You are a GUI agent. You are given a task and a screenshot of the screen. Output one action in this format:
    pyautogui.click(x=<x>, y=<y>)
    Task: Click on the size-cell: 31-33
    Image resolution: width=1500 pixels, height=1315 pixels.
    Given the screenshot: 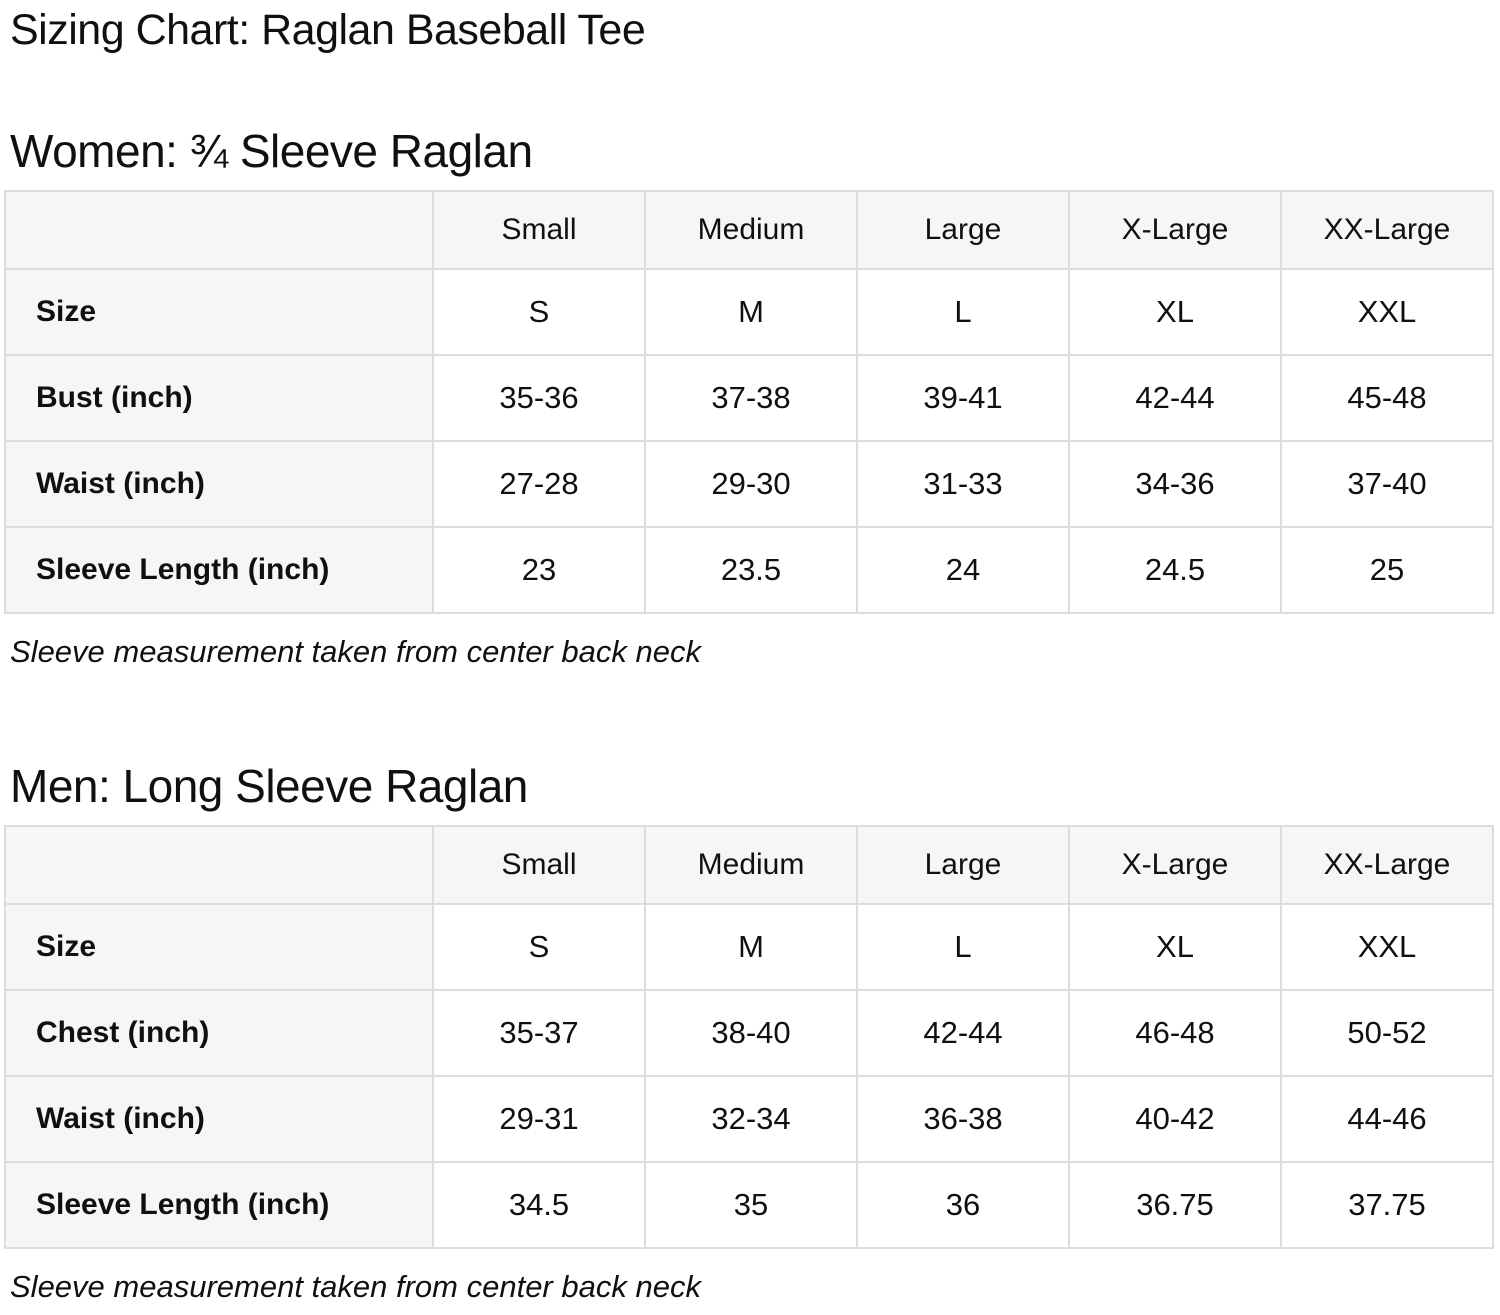 What is the action you would take?
    pyautogui.click(x=963, y=484)
    